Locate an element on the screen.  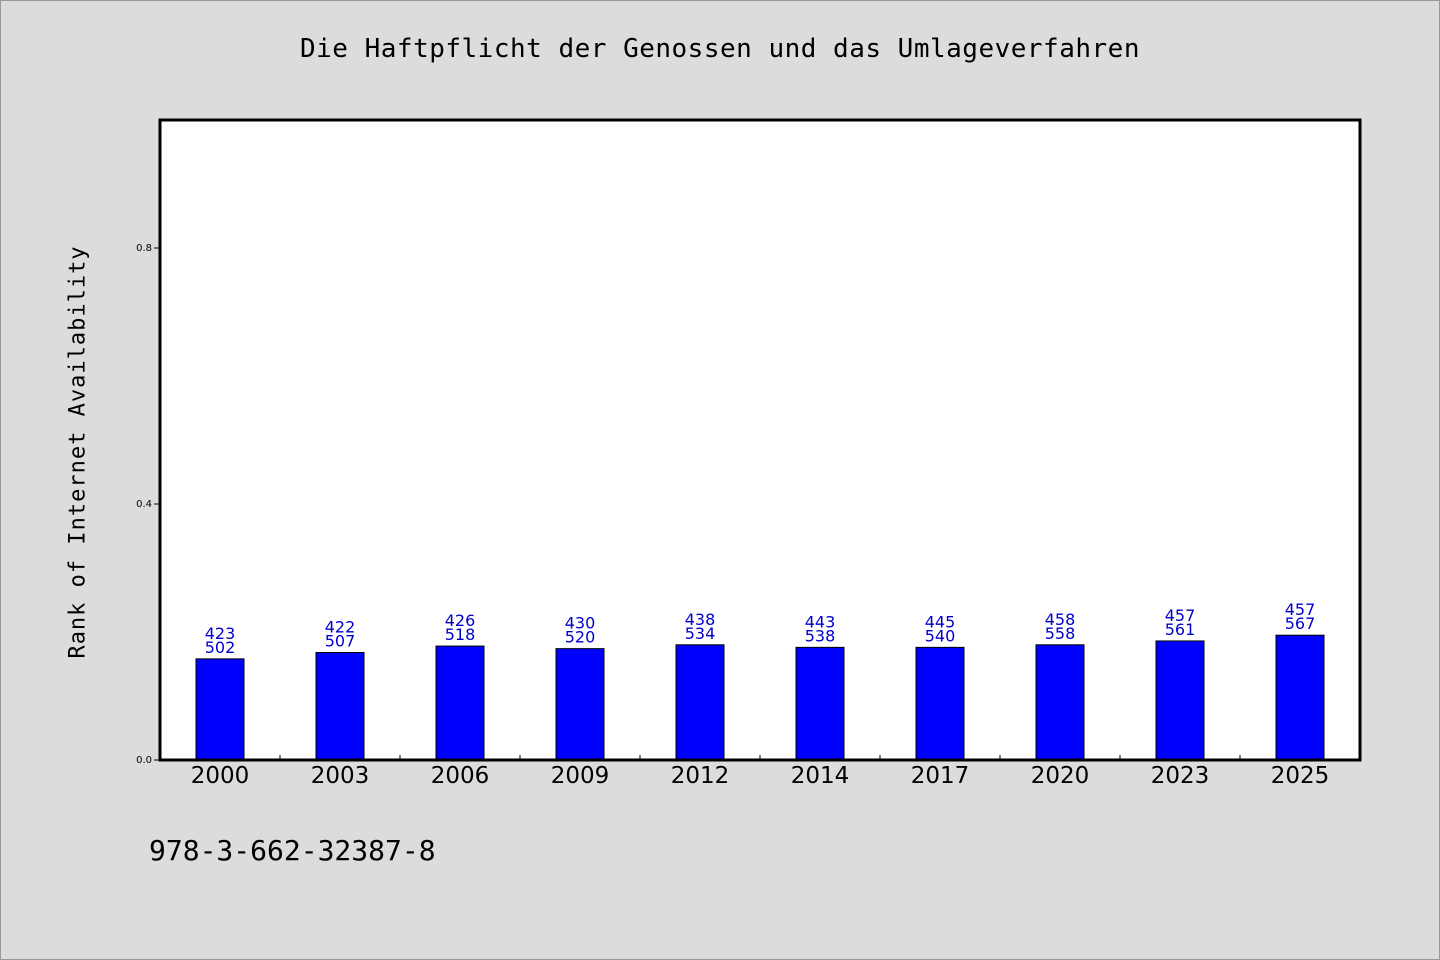
bar-label-top: 426 is located at coordinates (460, 620).